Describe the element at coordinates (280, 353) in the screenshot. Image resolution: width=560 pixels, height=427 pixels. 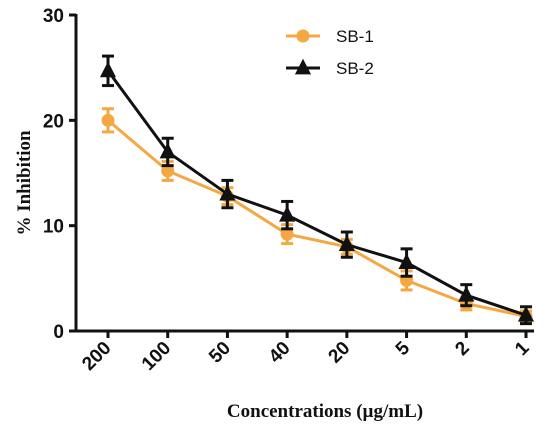
I see `x-tick-label: 40` at that location.